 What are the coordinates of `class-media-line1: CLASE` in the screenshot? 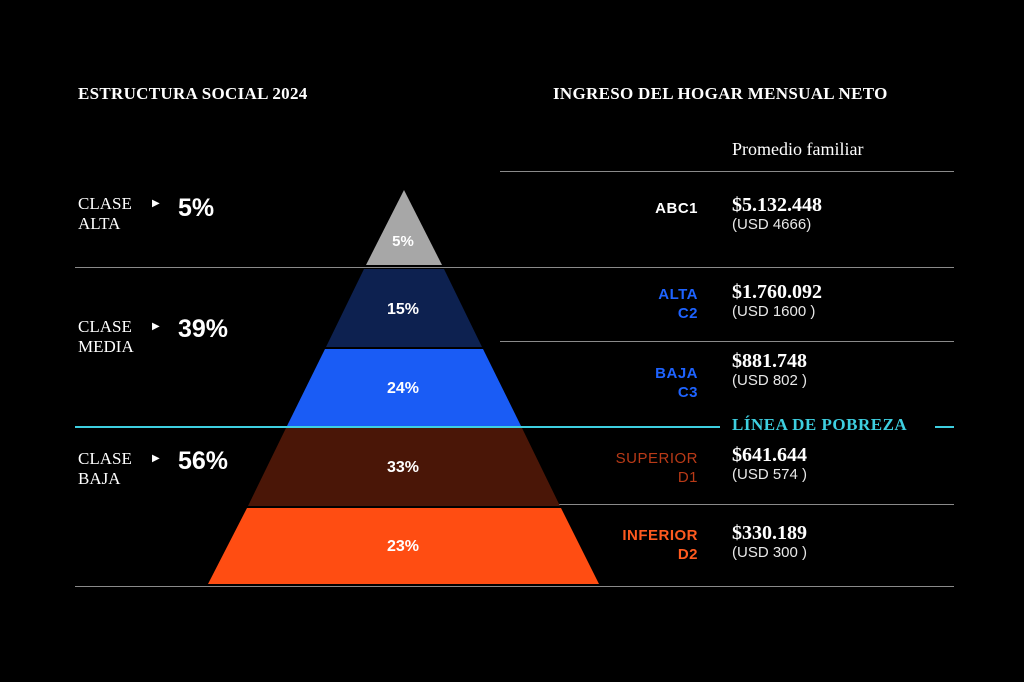 It's located at (105, 326).